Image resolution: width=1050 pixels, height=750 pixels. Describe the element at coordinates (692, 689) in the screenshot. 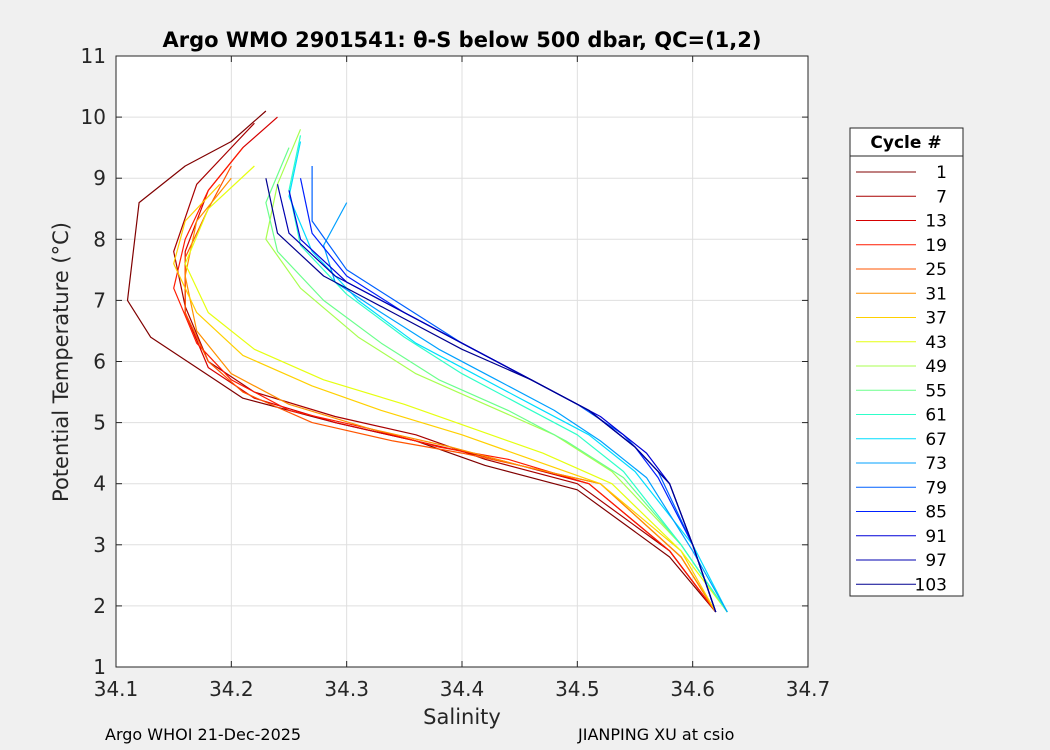

I see `x-tick-label: 34.6` at that location.